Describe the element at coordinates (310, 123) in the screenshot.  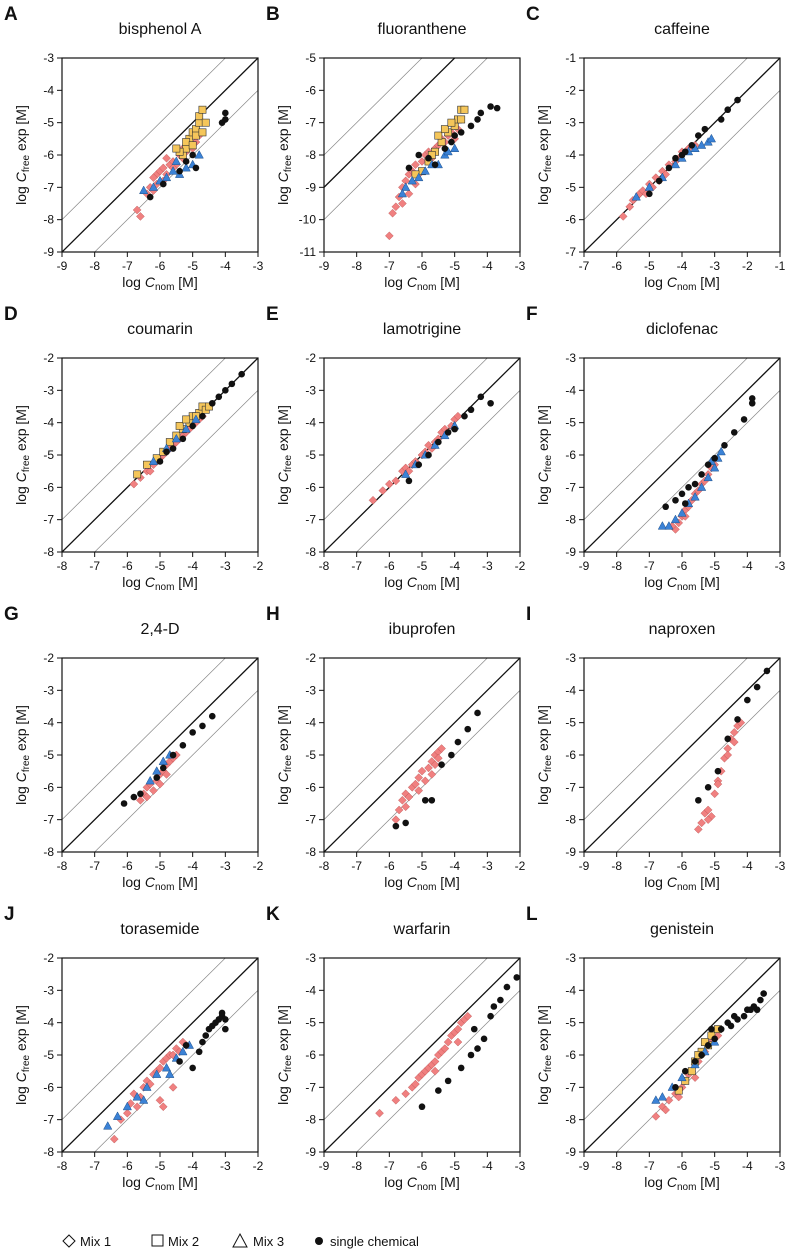
I see `y-tick-label: -7` at that location.